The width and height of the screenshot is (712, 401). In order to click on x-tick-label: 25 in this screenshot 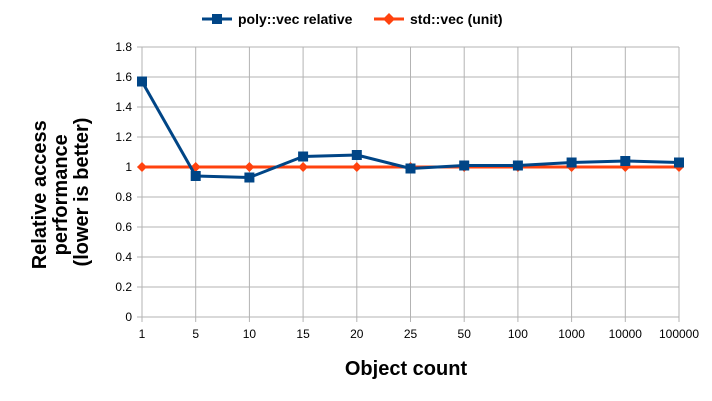, I will do `click(411, 334)`.